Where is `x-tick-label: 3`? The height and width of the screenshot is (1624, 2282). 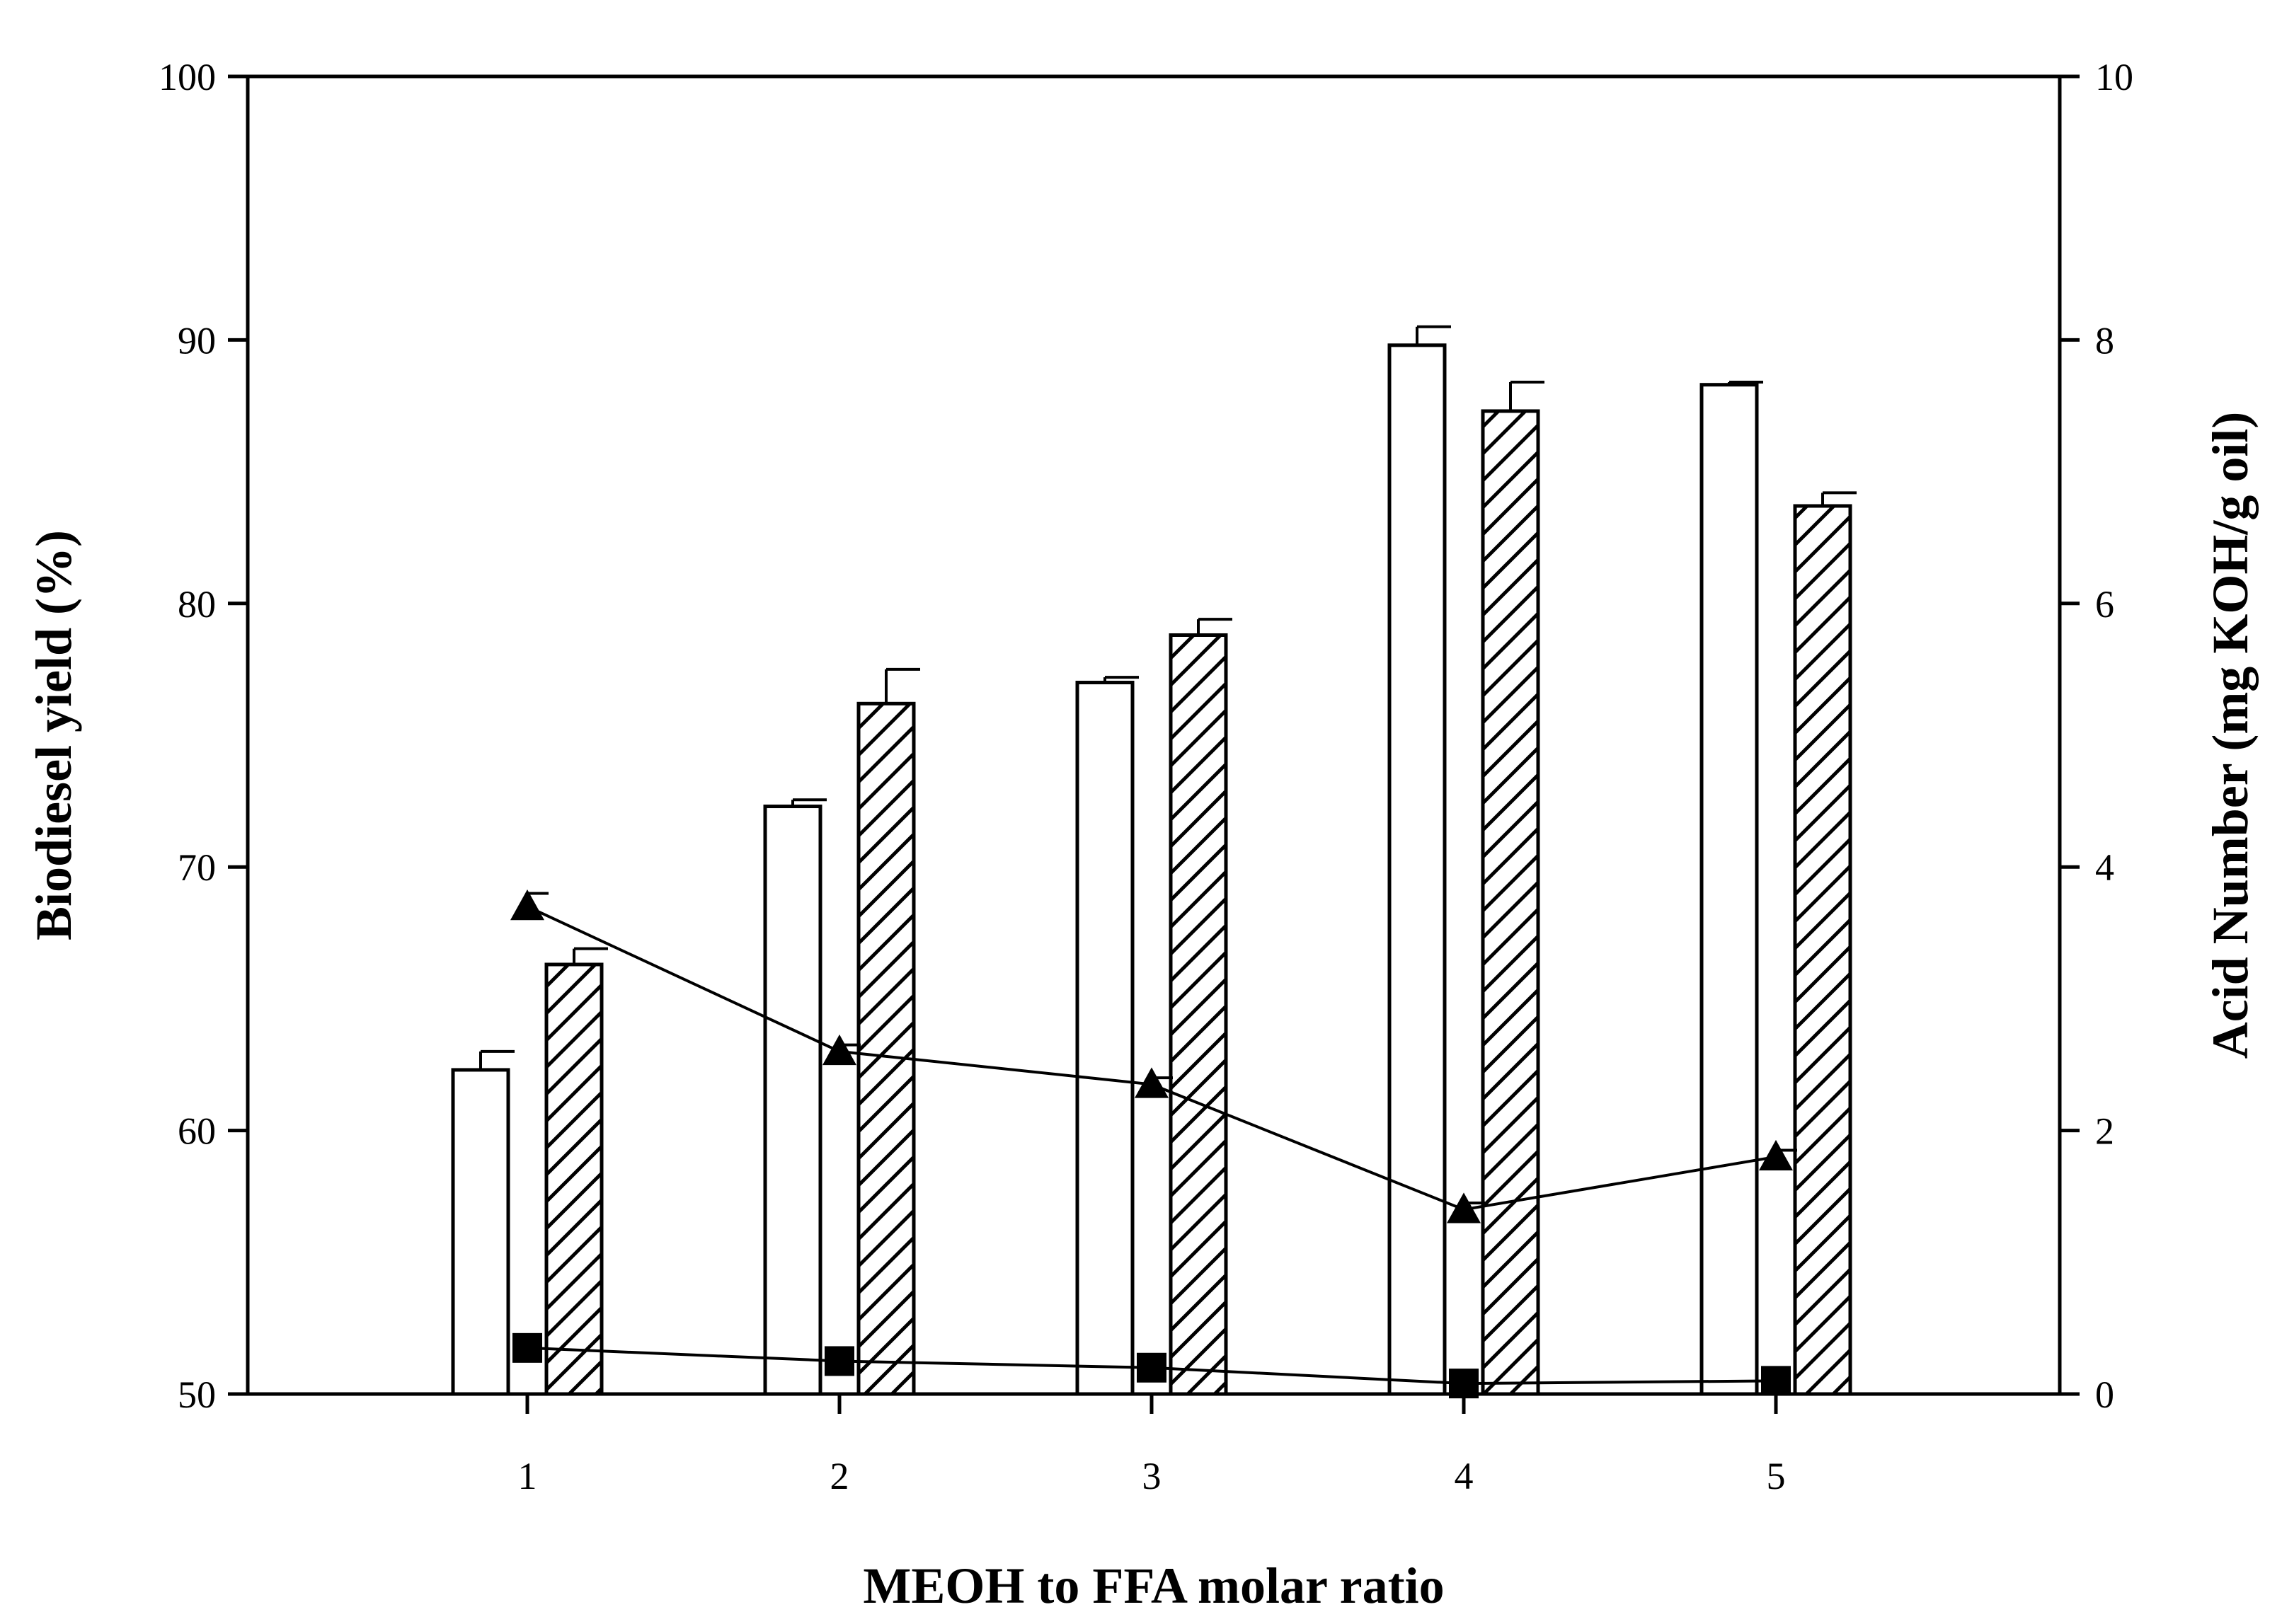
x-tick-label: 3 is located at coordinates (1152, 1476).